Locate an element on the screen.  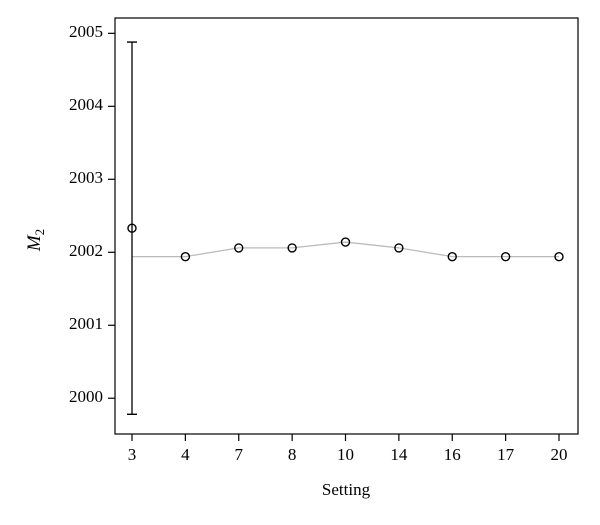
x-tick-label: 4 is located at coordinates (185, 454).